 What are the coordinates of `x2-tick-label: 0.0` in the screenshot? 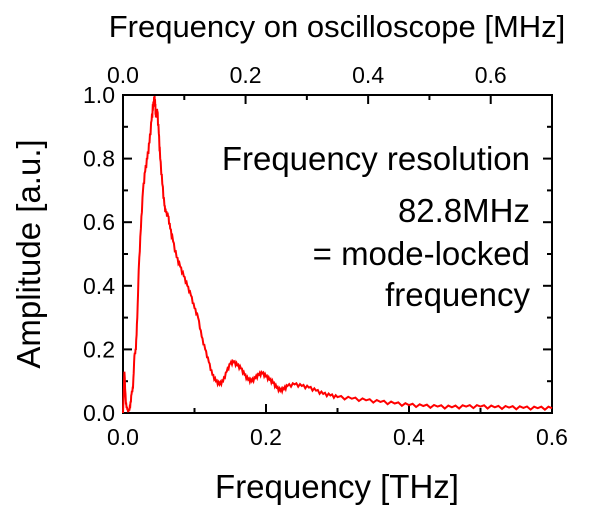 It's located at (123, 75).